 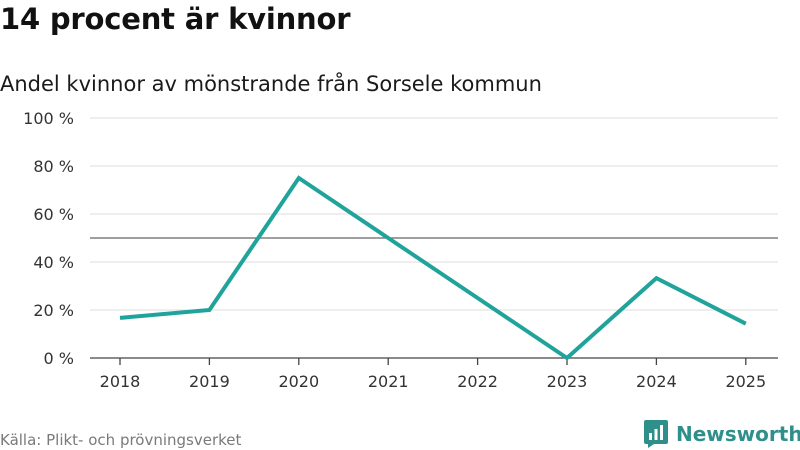 I want to click on x-tick-label: 2019, so click(x=209, y=381).